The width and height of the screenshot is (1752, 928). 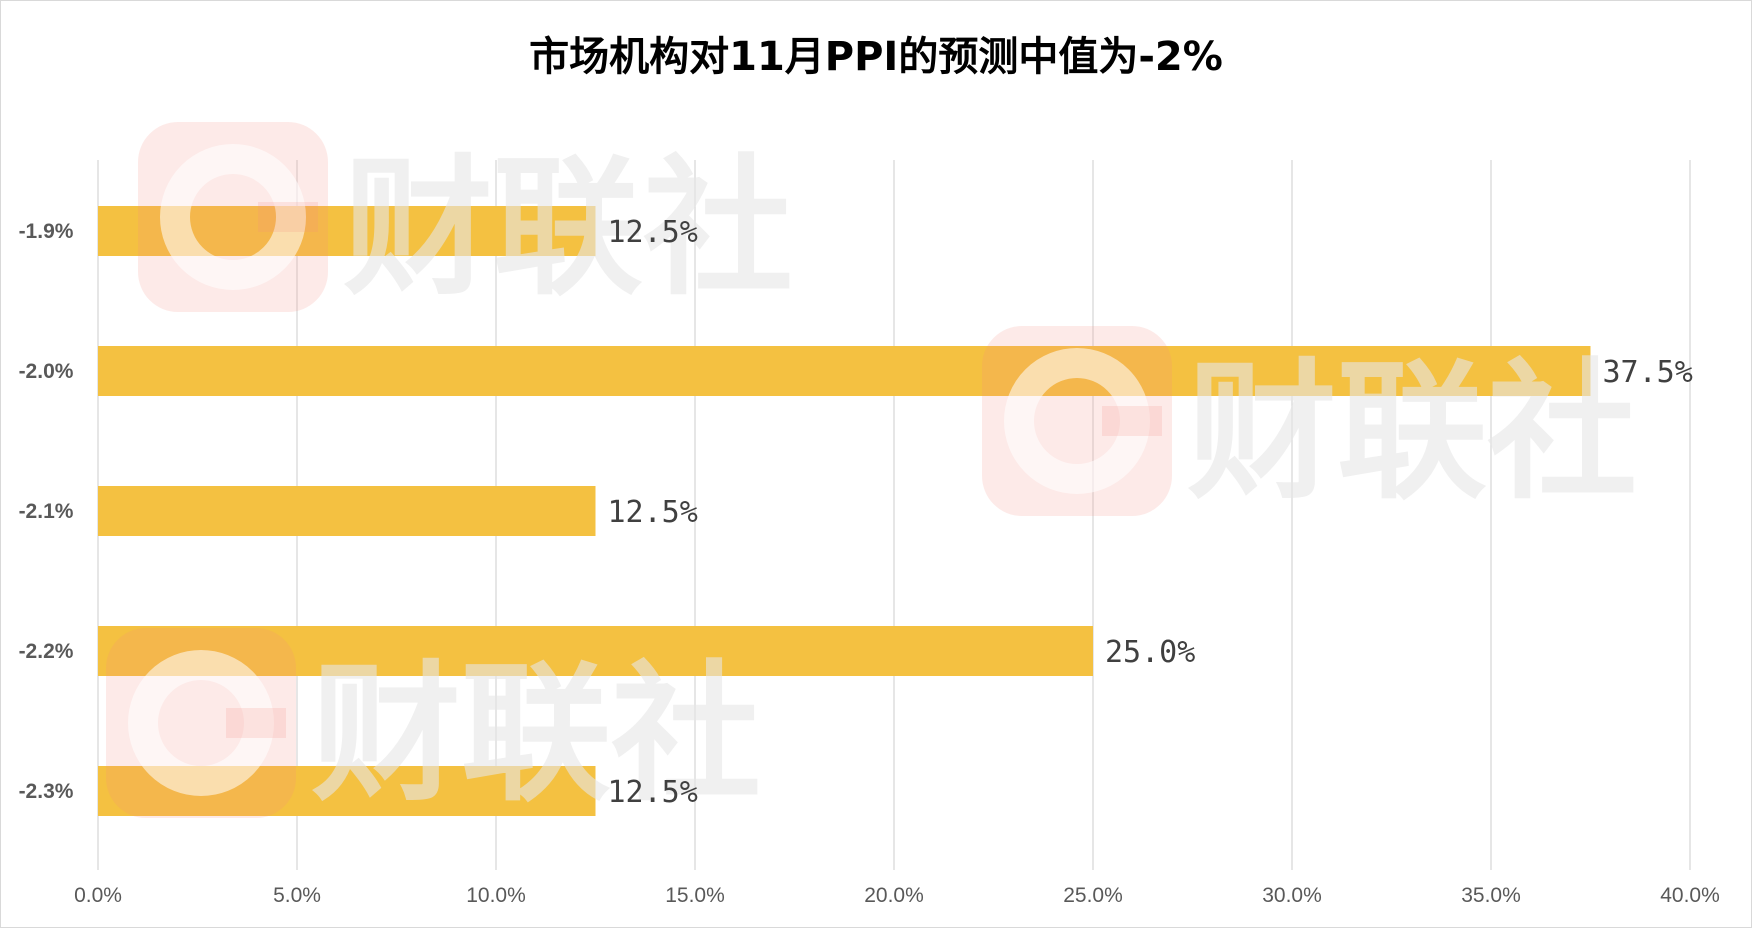 What do you see at coordinates (1292, 895) in the screenshot?
I see `x-tick-label: 30.0%` at bounding box center [1292, 895].